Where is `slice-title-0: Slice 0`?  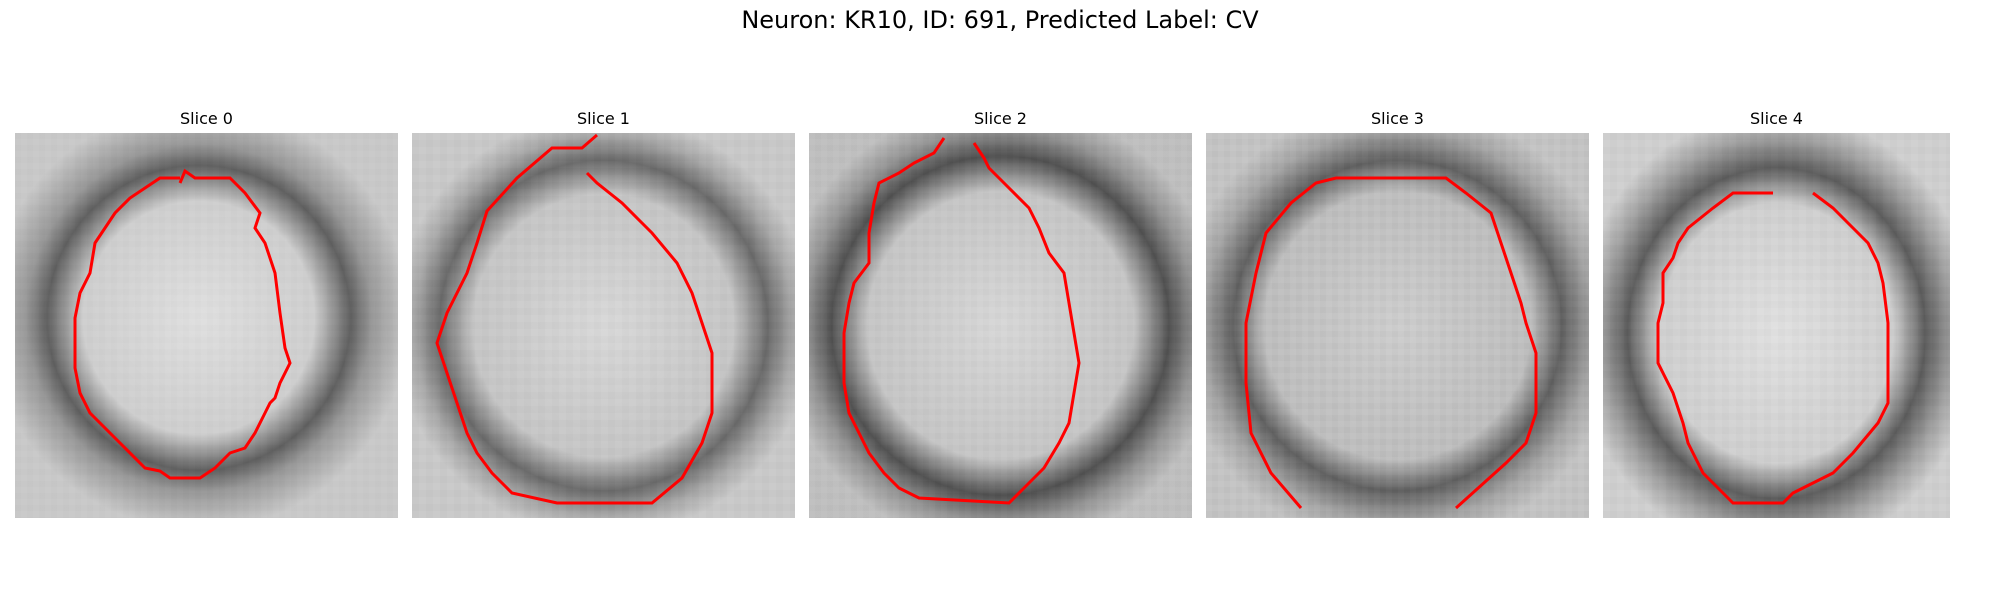
slice-title-0: Slice 0 is located at coordinates (206, 118).